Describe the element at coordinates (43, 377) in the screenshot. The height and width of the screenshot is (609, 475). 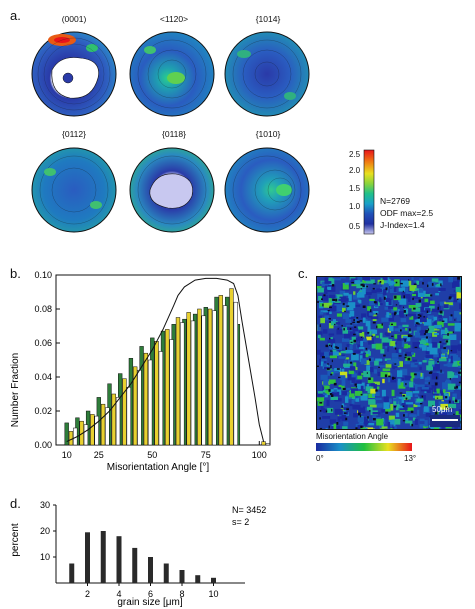
I see `y-tick-label: 0.04` at that location.